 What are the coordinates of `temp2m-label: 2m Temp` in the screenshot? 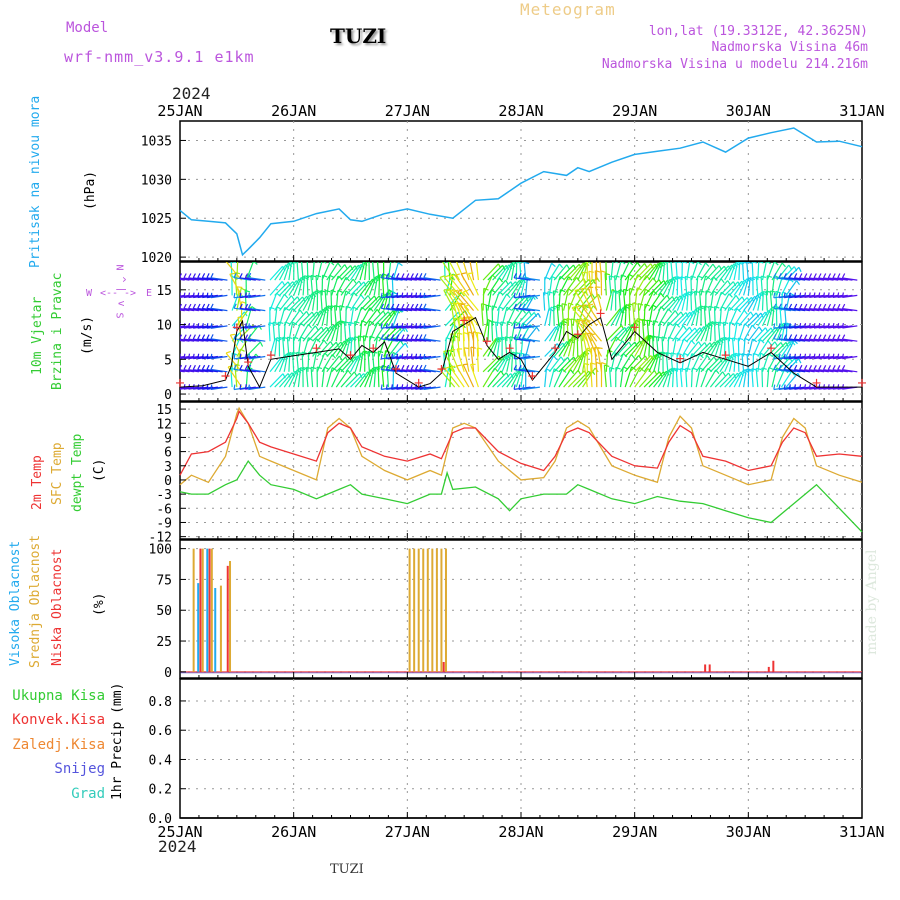 It's located at (37, 482).